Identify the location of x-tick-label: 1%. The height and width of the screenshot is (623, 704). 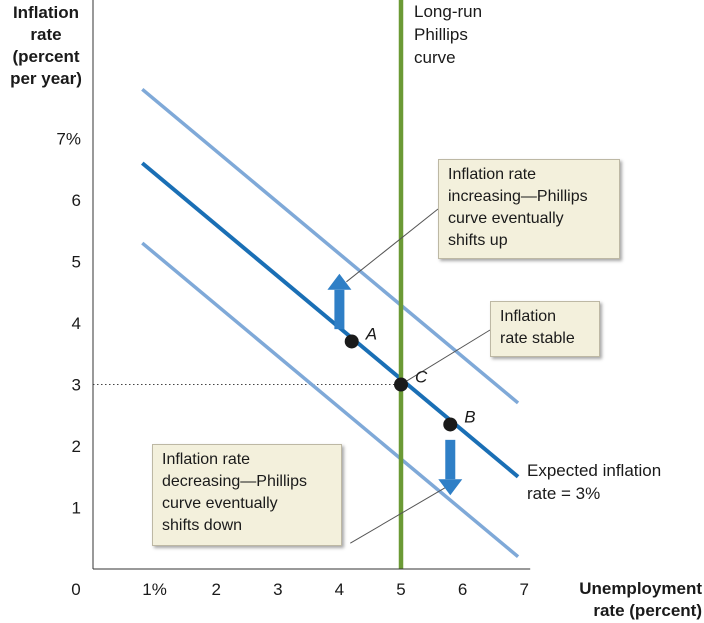
(154, 589).